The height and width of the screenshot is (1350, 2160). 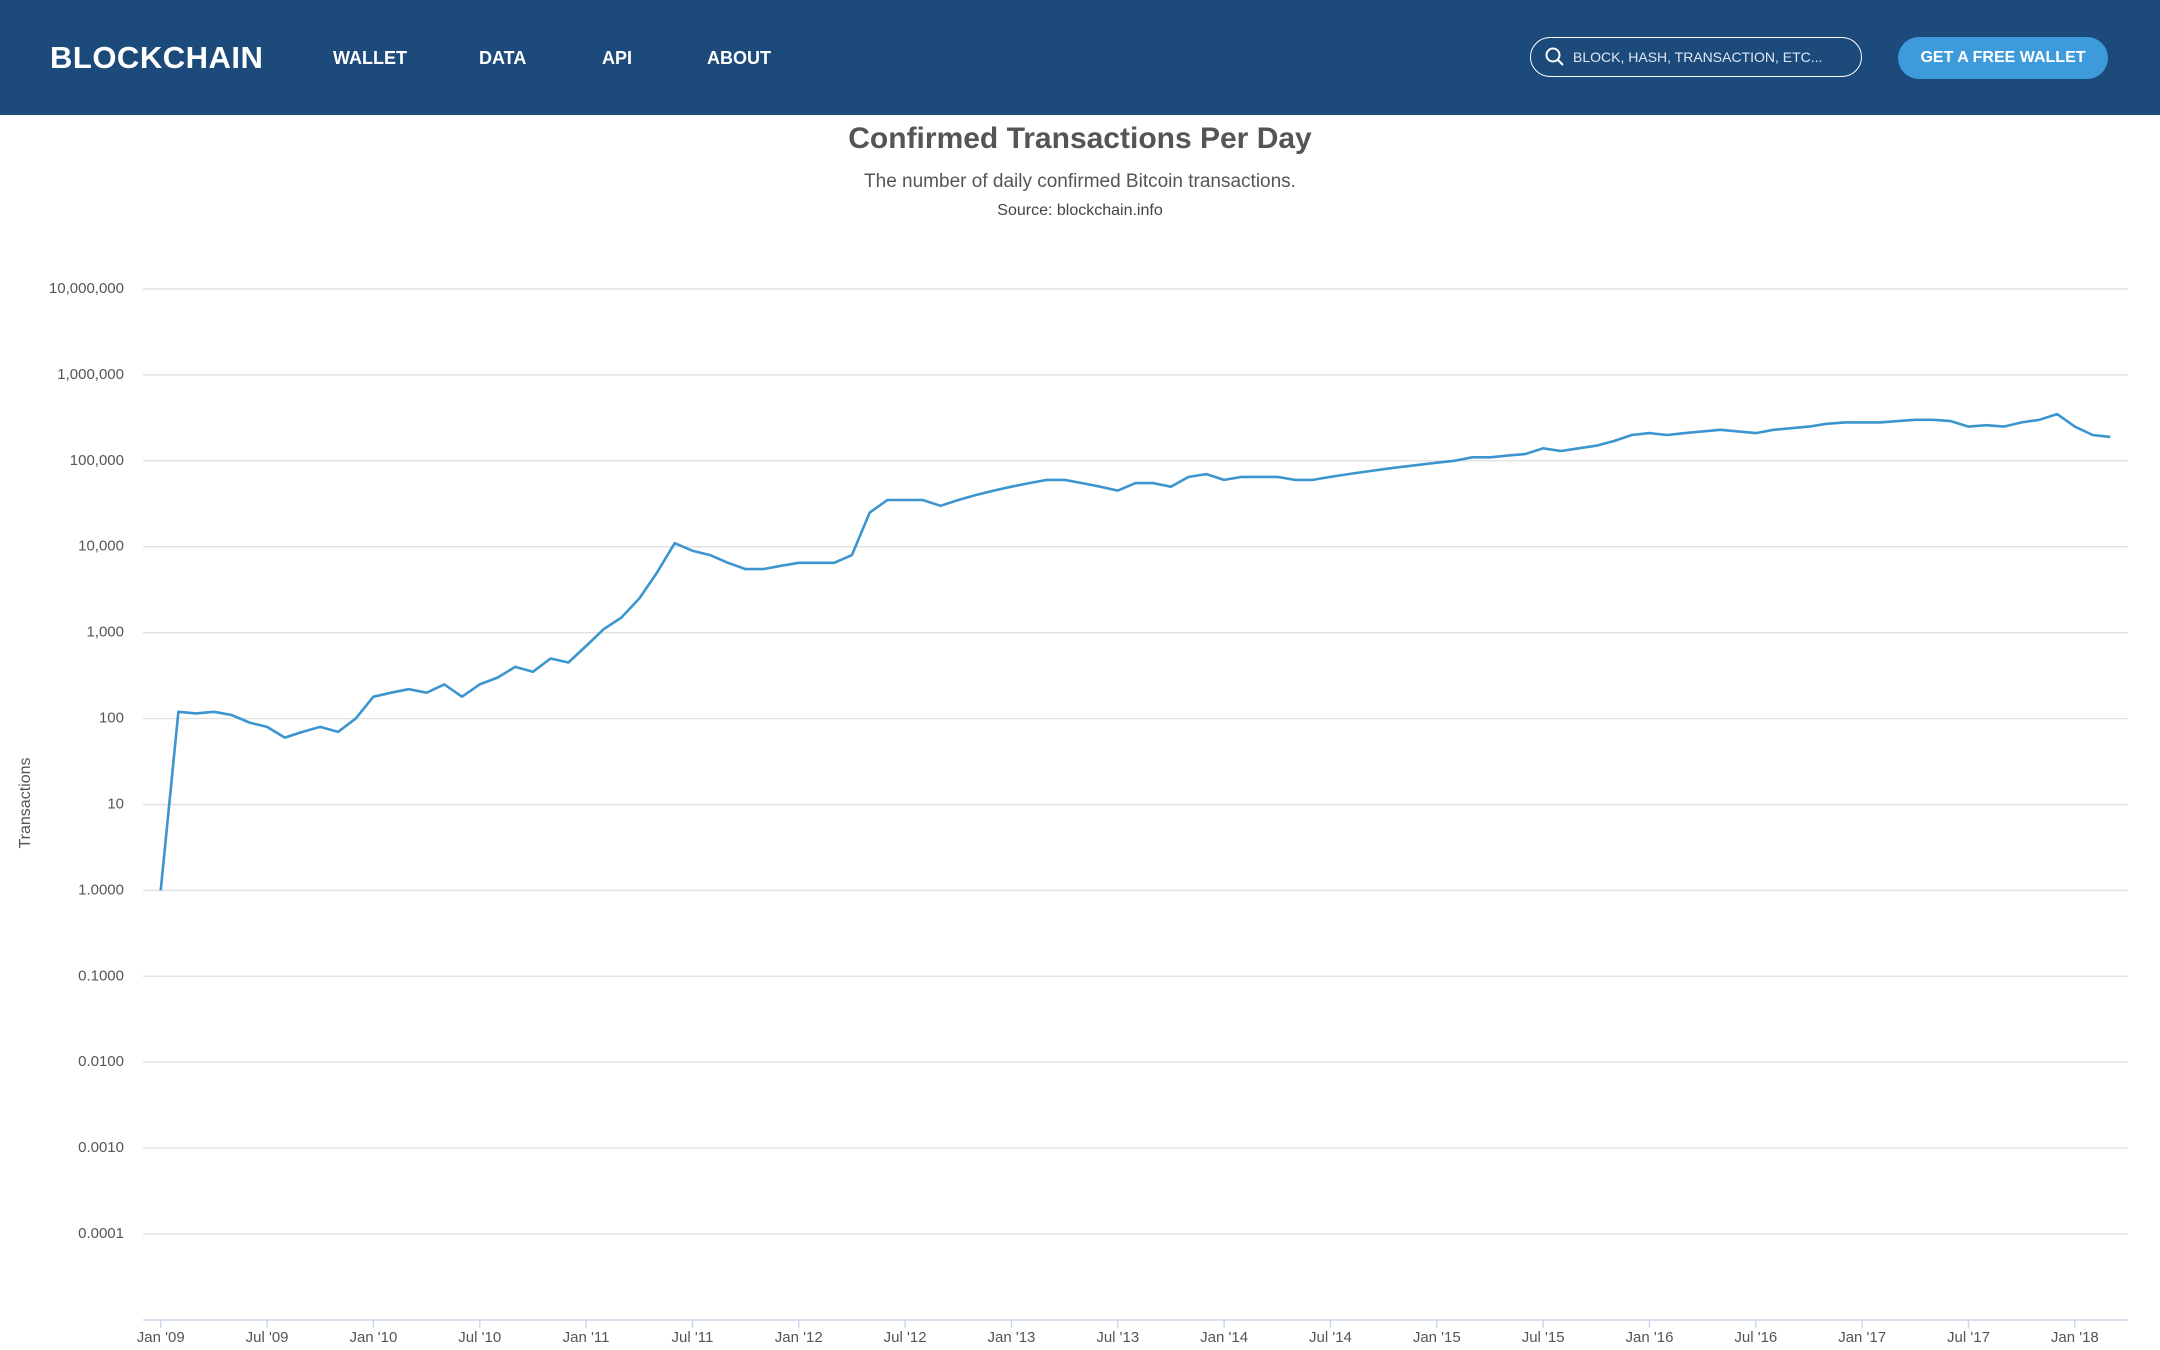 I want to click on x-tick-label: Jul '09, so click(x=267, y=1337).